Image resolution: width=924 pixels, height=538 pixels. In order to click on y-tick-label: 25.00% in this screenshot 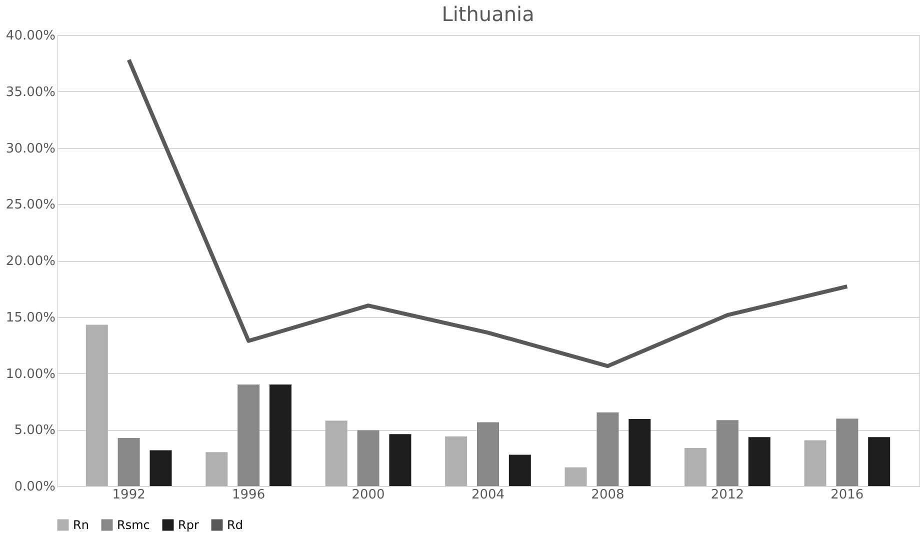, I will do `click(31, 205)`.